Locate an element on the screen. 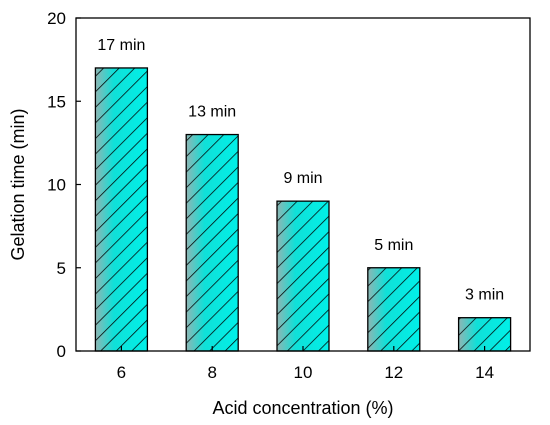 The width and height of the screenshot is (550, 425). data-label: 5 min is located at coordinates (393, 245).